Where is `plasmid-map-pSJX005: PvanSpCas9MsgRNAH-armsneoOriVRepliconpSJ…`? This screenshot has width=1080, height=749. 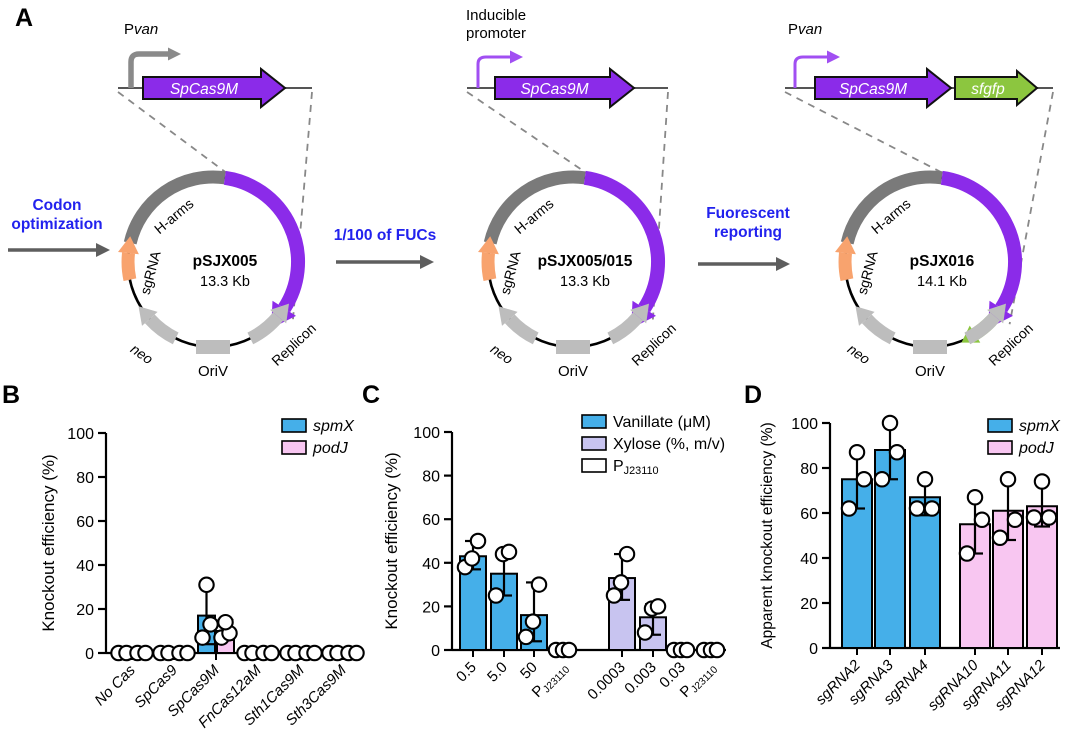 plasmid-map-pSJX005: PvanSpCas9MsgRNAH-armsneoOriVRepliconpSJ… is located at coordinates (218, 200).